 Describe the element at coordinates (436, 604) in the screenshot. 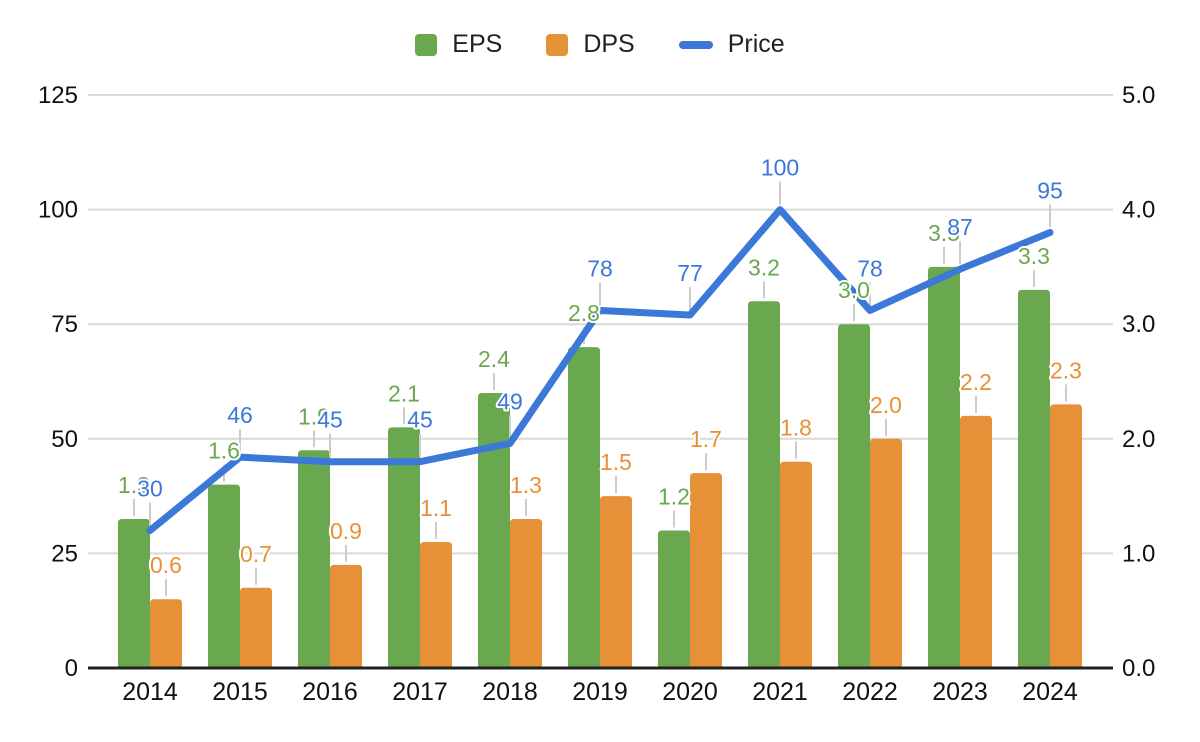

I see `bar-dps-2017` at that location.